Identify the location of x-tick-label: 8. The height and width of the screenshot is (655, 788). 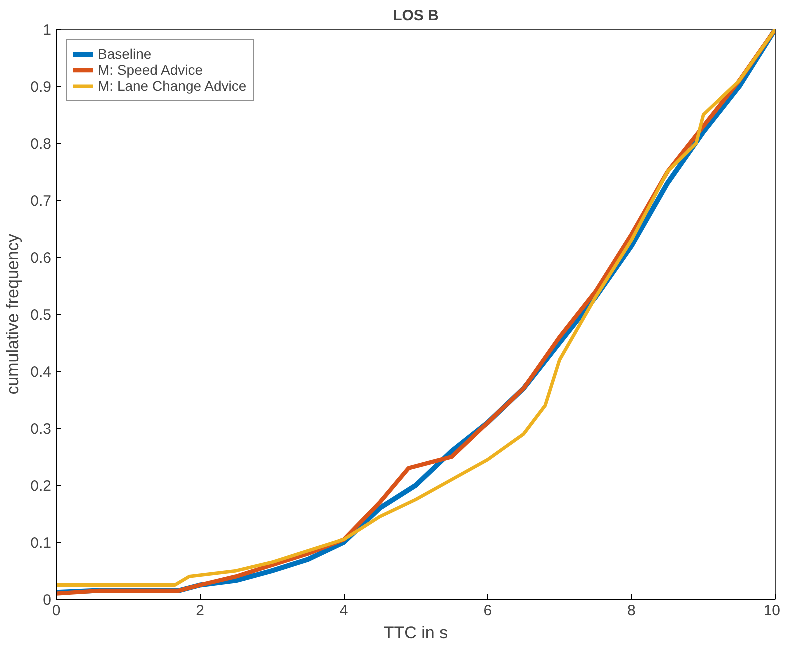
(632, 611).